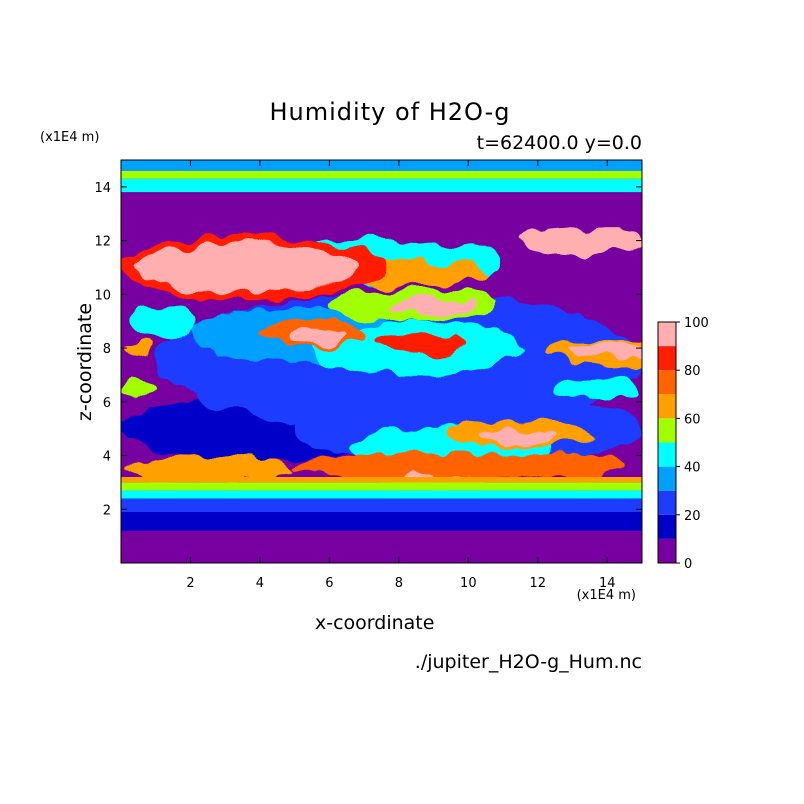  Describe the element at coordinates (696, 323) in the screenshot. I see `colorbar-tick-label-100: 100` at that location.